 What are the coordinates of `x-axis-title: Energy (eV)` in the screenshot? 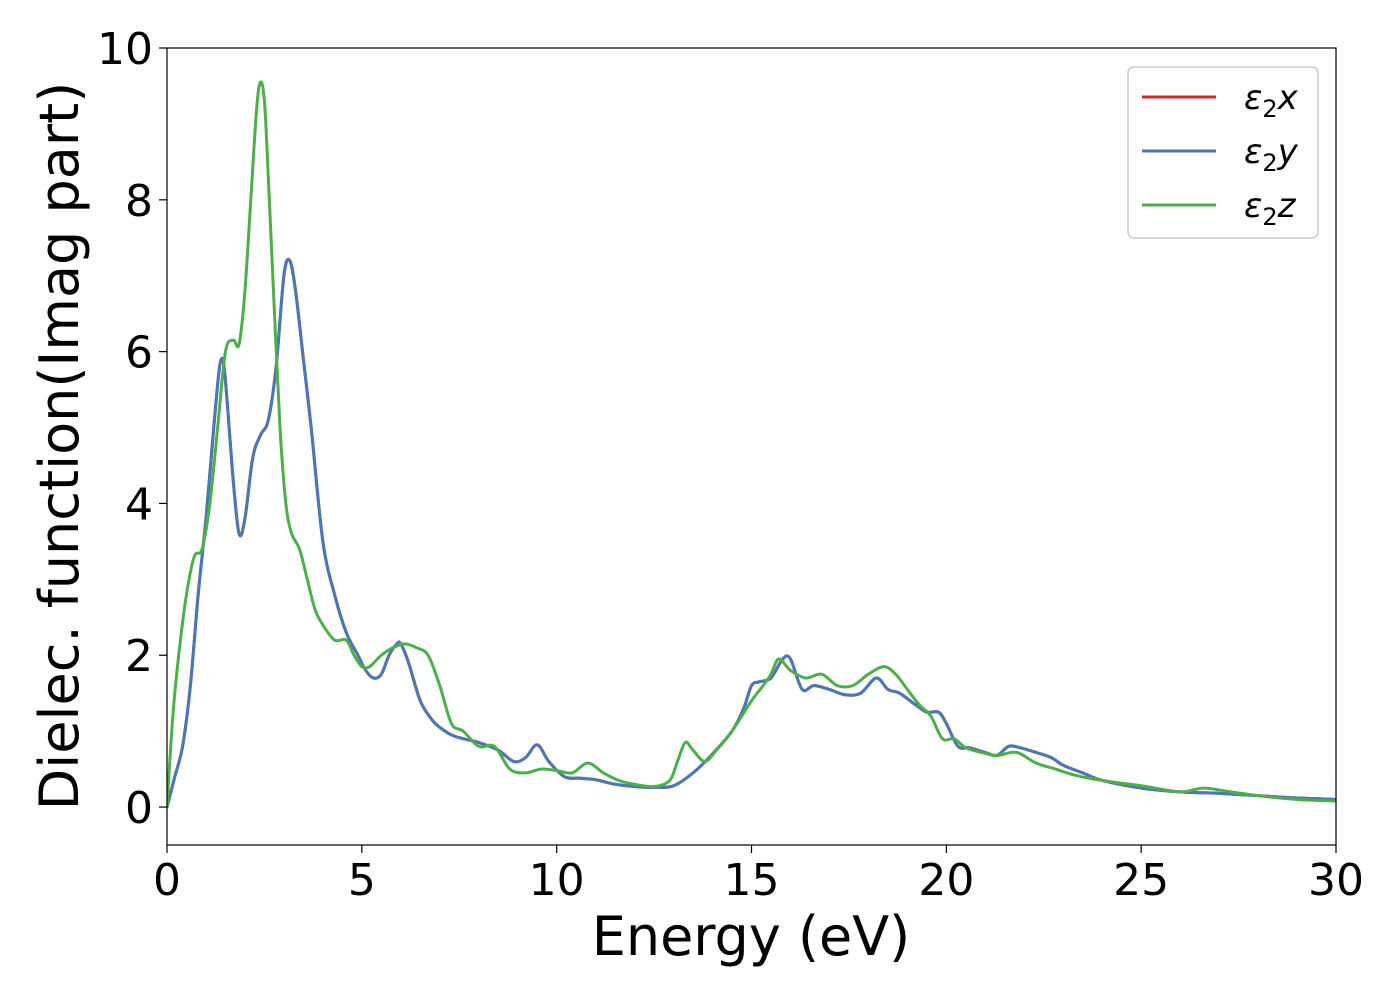 It's located at (751, 936).